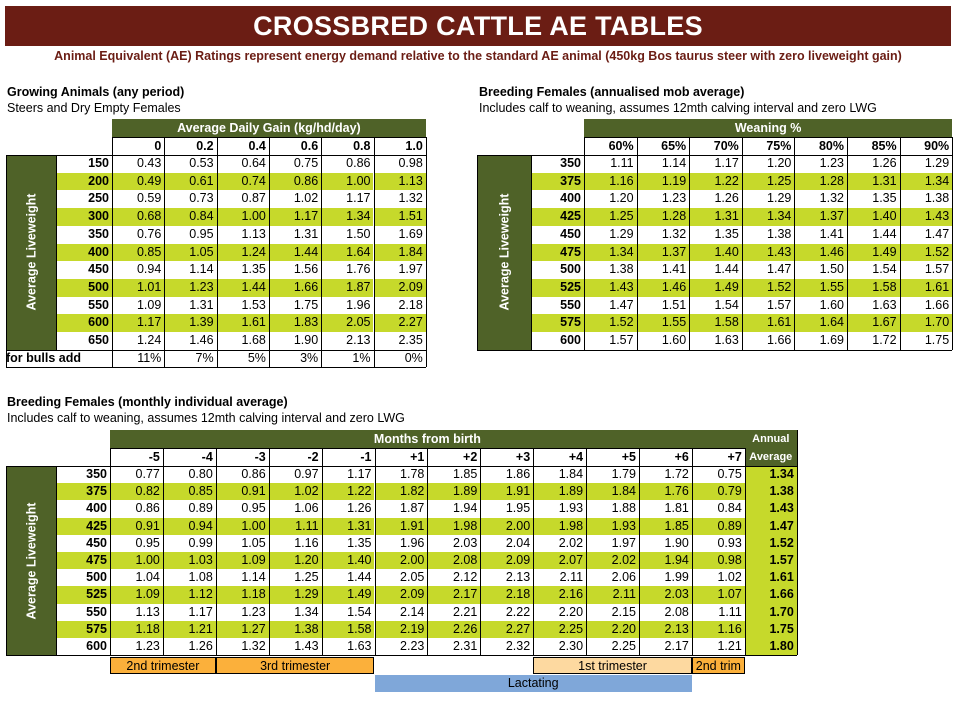  I want to click on table-cell: 2.03, so click(665, 595).